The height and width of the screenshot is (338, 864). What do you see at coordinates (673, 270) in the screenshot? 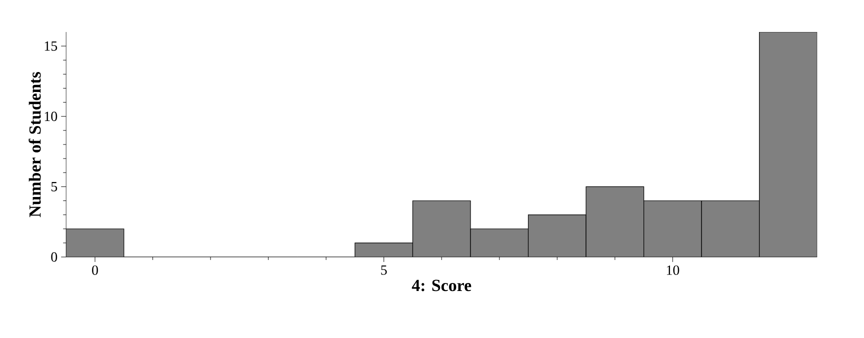
I see `x-tick-label: 10` at bounding box center [673, 270].